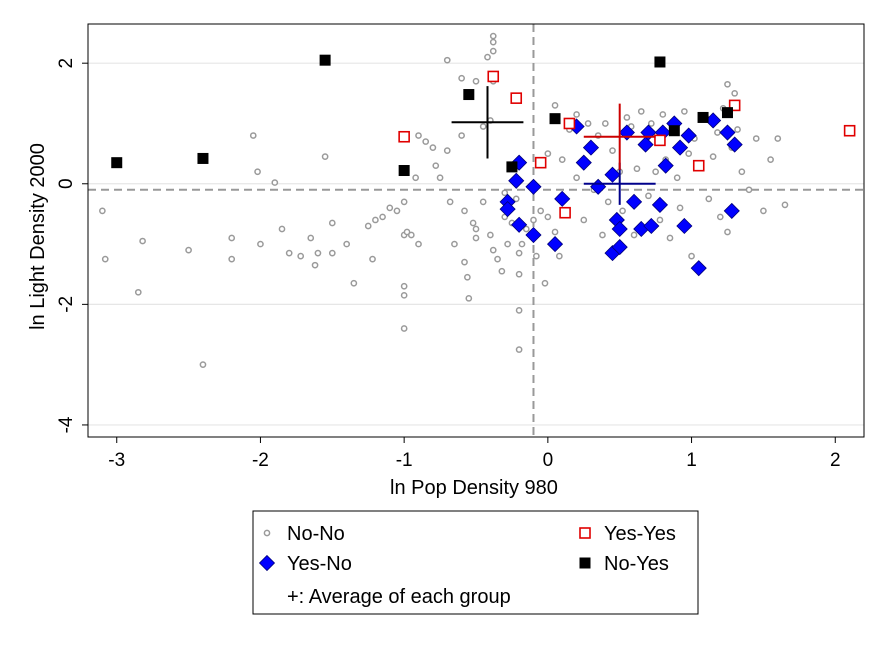  I want to click on x-tick-label: -3, so click(116, 460).